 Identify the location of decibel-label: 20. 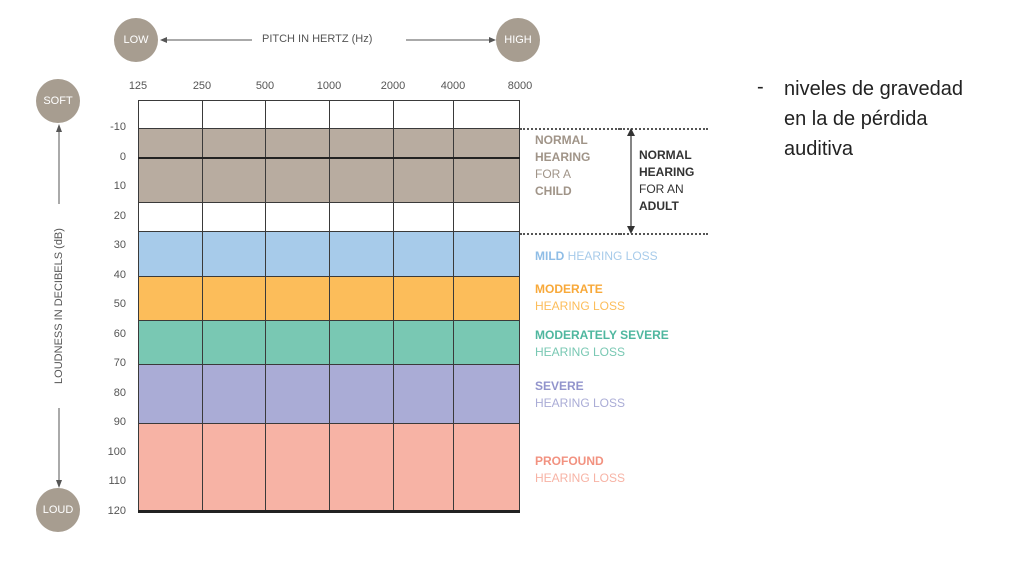
(119, 215).